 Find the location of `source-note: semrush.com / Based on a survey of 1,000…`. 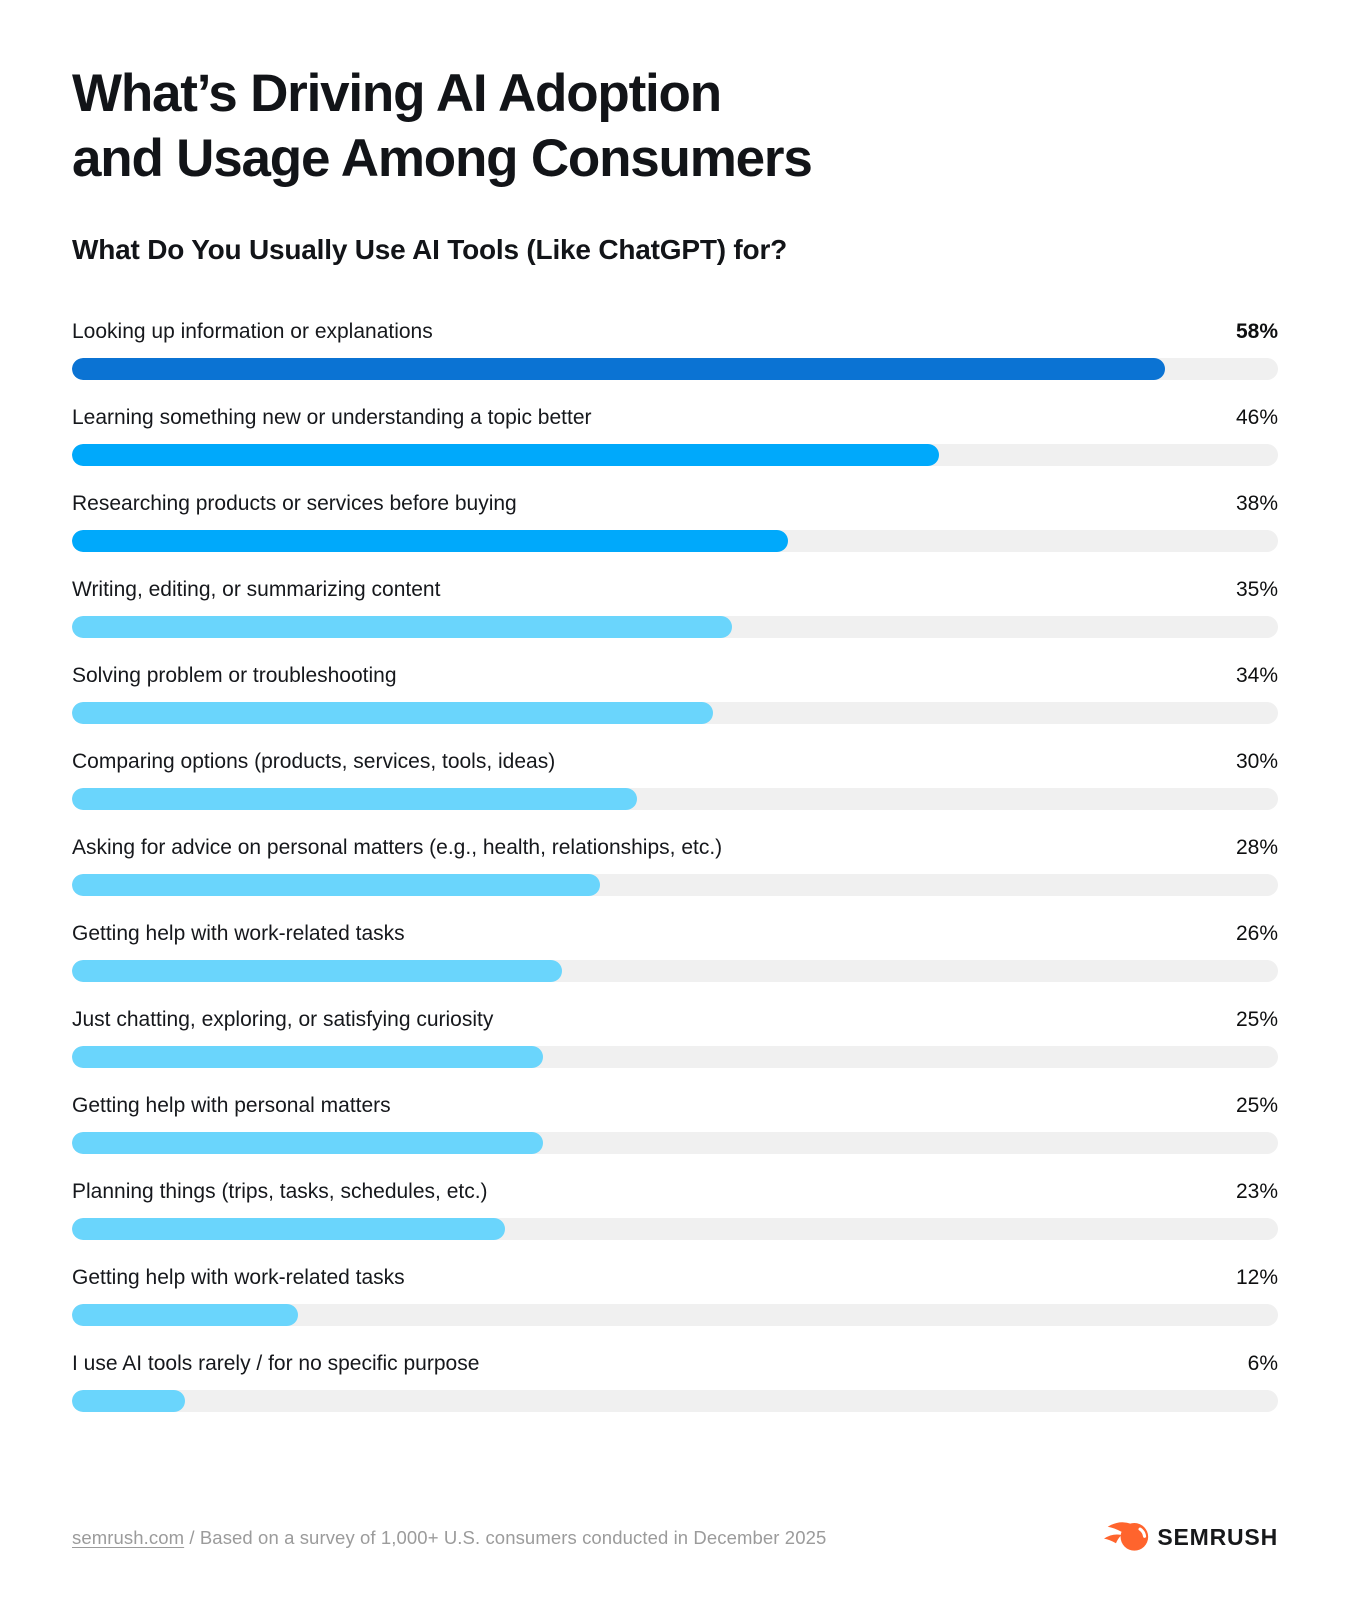

source-note: semrush.com / Based on a survey of 1,000… is located at coordinates (449, 1538).